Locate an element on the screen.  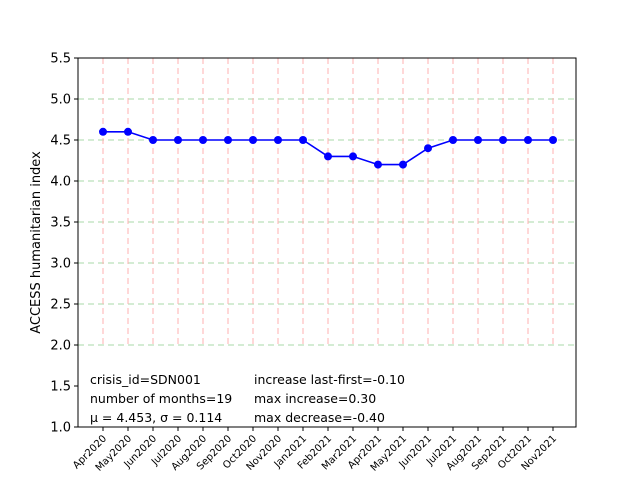
y-axis: 1.0 1.5 2.0 2.5 3.0 3.5 4.0 4.5 5.0 5.5 is located at coordinates (64, 244).